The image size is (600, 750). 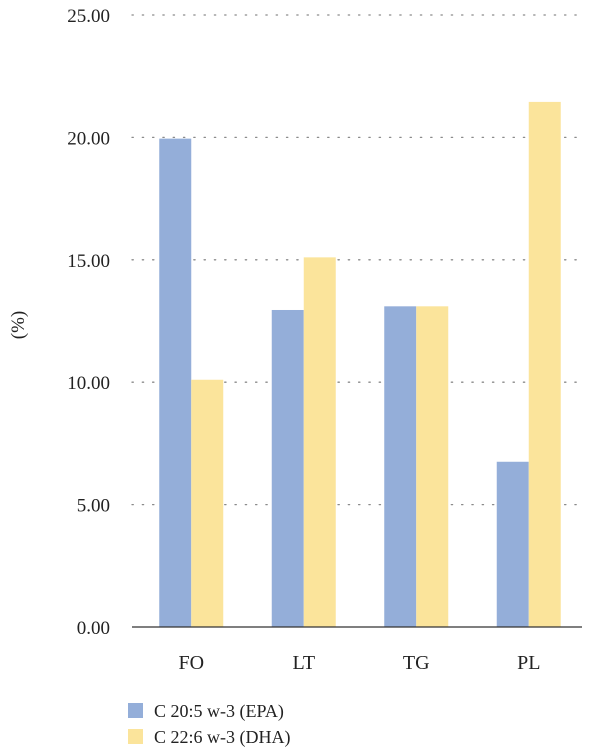 I want to click on y-axis-ticks: 0.00 5.00 10.00 15.00 20.00 25.00, so click(x=88, y=322).